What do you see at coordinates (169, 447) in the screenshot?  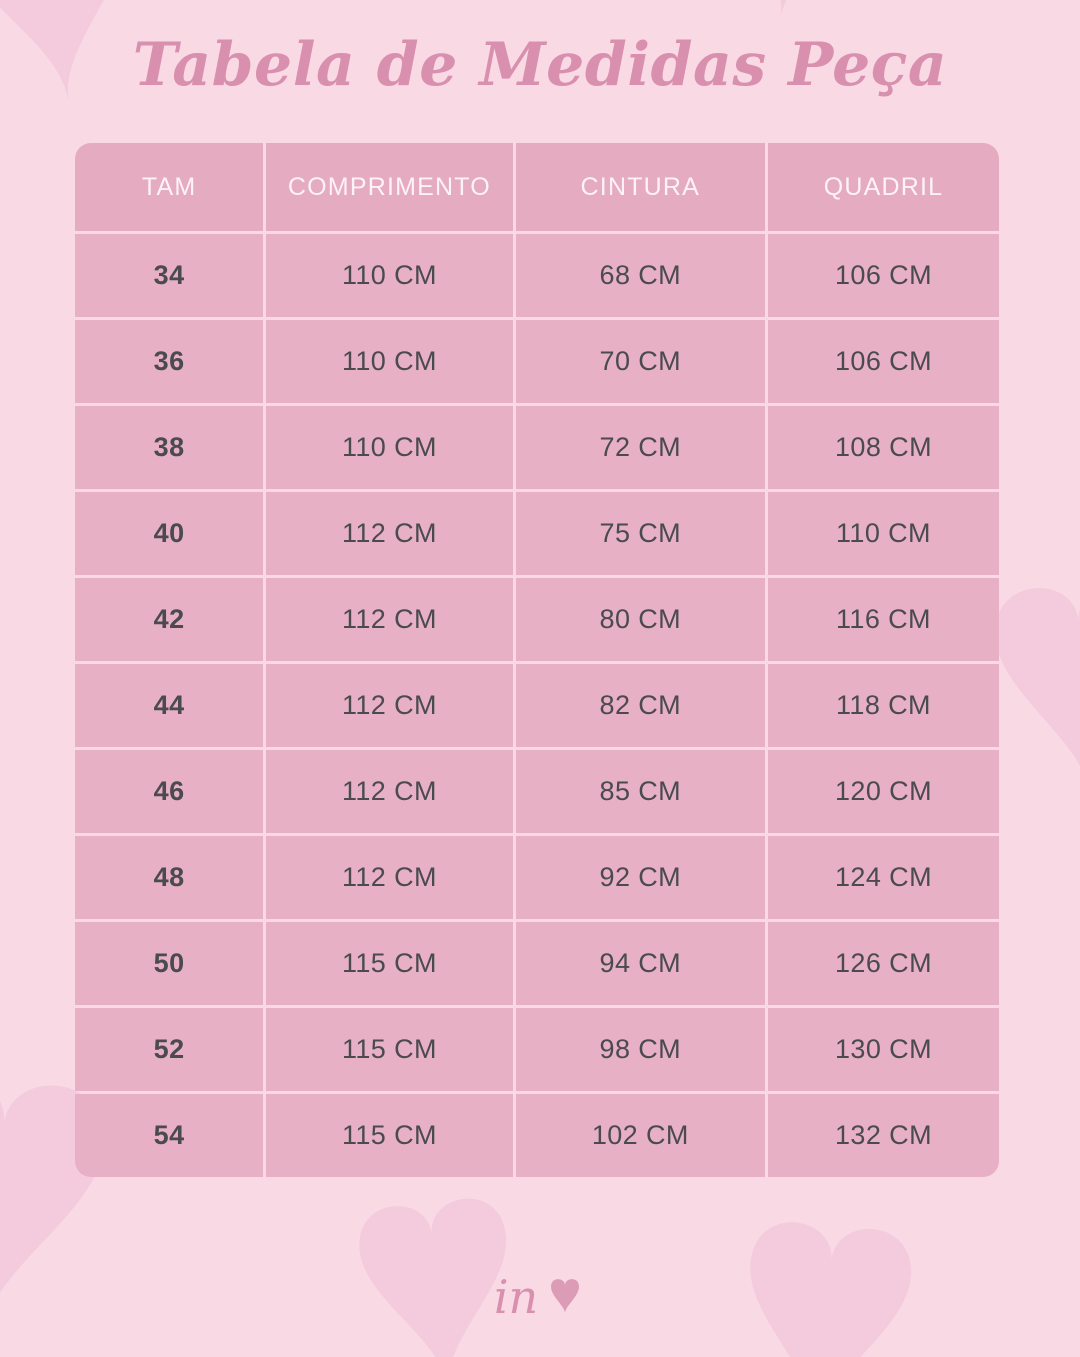 I see `cell-size: 38` at bounding box center [169, 447].